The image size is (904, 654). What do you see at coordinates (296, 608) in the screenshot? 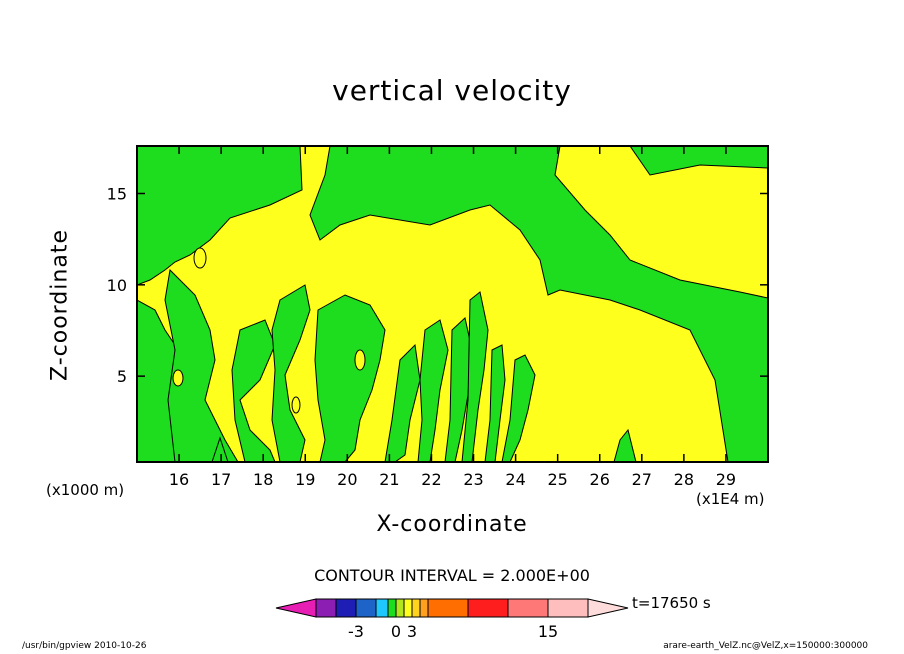
I see `colorbar-left-triangle` at bounding box center [296, 608].